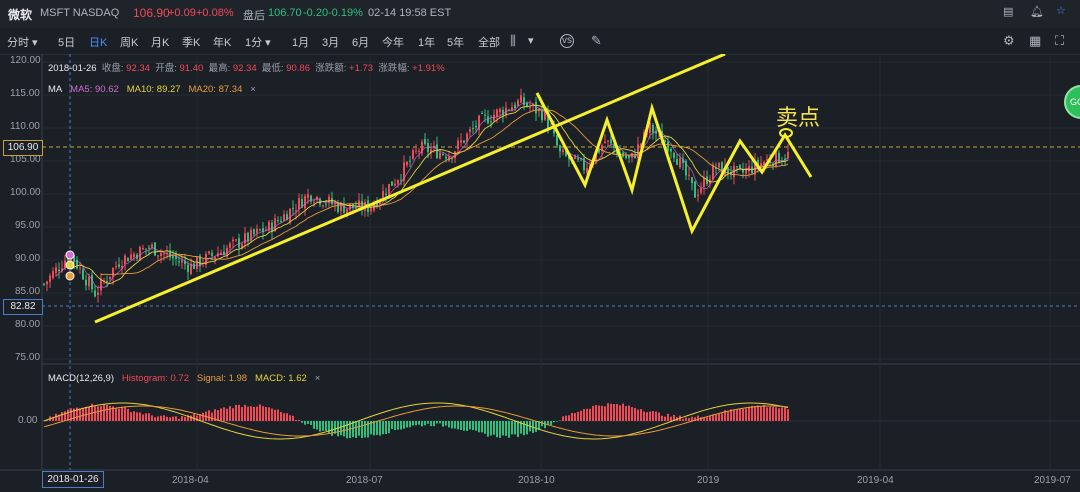 The width and height of the screenshot is (1080, 492). What do you see at coordinates (331, 43) in the screenshot?
I see `range-3month: 3月` at bounding box center [331, 43].